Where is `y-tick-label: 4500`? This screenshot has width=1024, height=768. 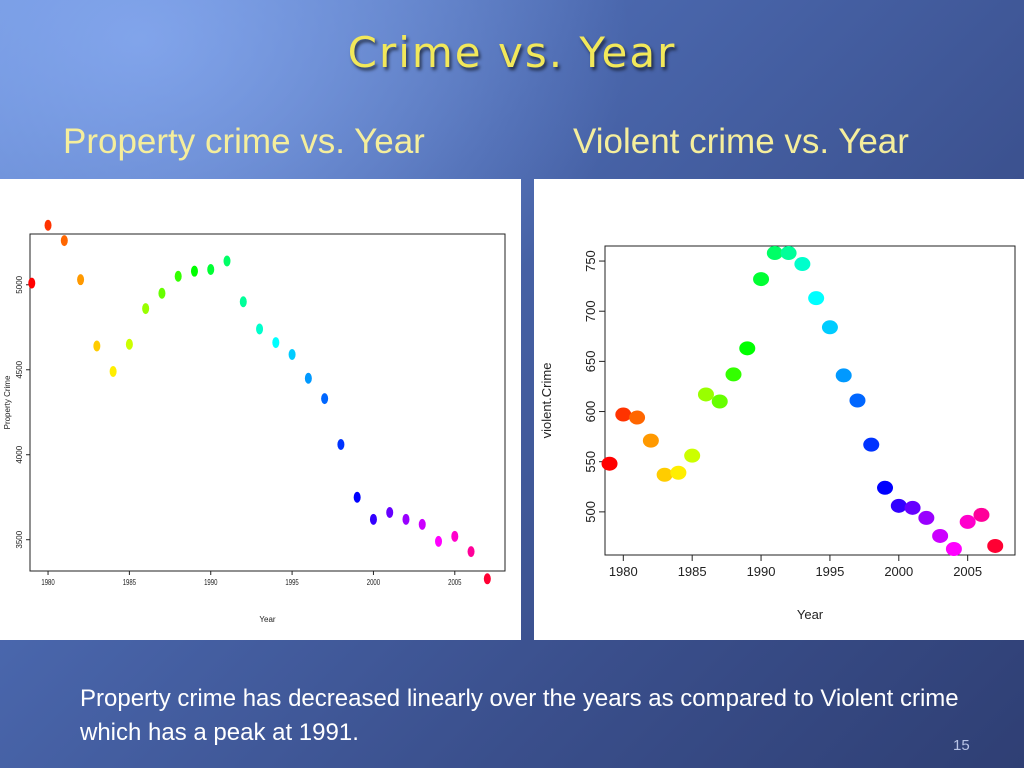
y-tick-label: 4500 is located at coordinates (19, 369).